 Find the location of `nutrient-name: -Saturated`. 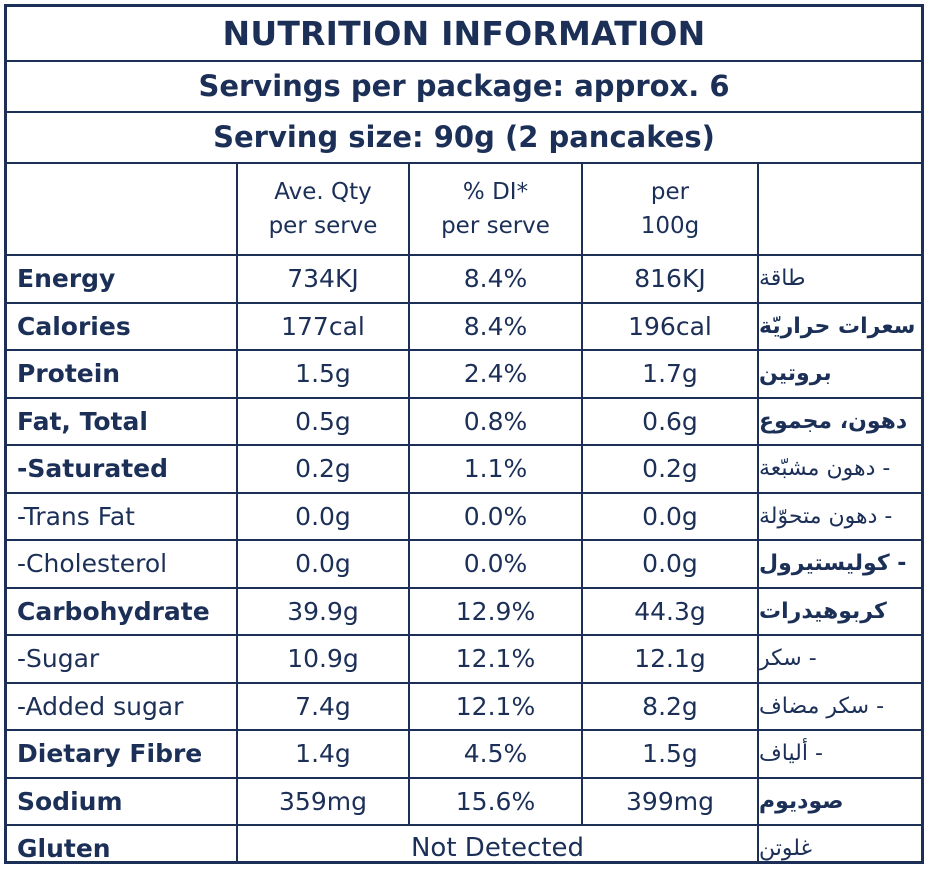

nutrient-name: -Saturated is located at coordinates (93, 469).